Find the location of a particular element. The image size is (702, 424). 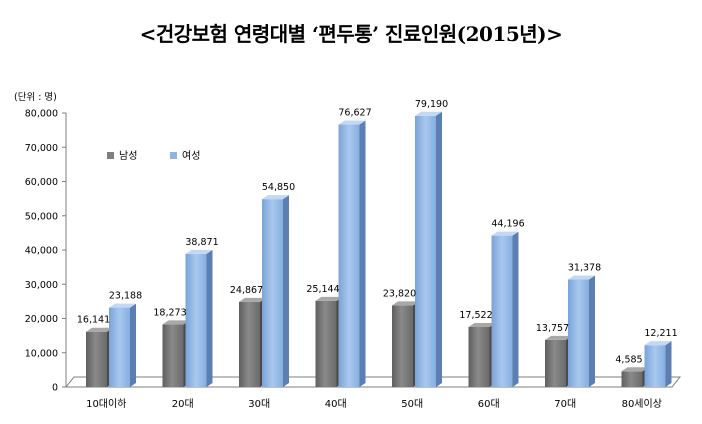

legend-item: 남성 is located at coordinates (122, 156).